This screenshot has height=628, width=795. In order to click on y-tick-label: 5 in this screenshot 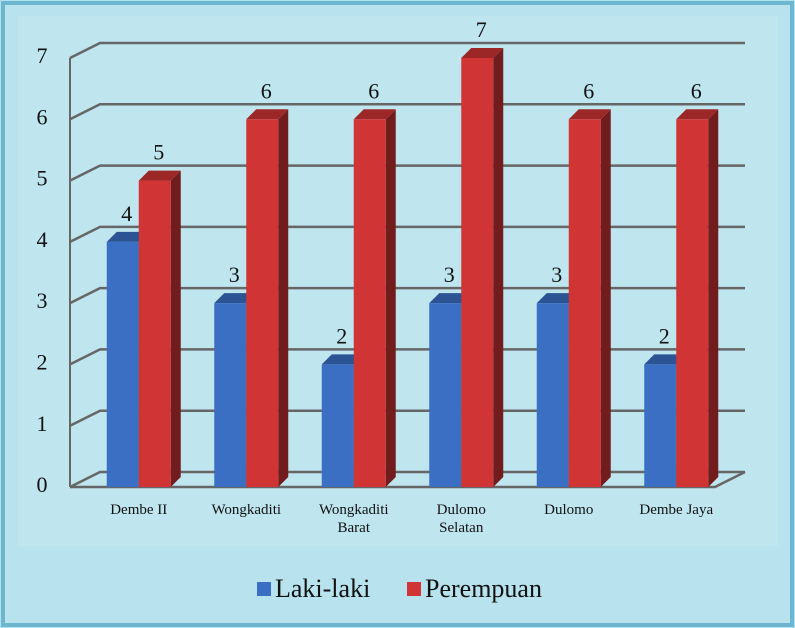, I will do `click(42, 178)`.